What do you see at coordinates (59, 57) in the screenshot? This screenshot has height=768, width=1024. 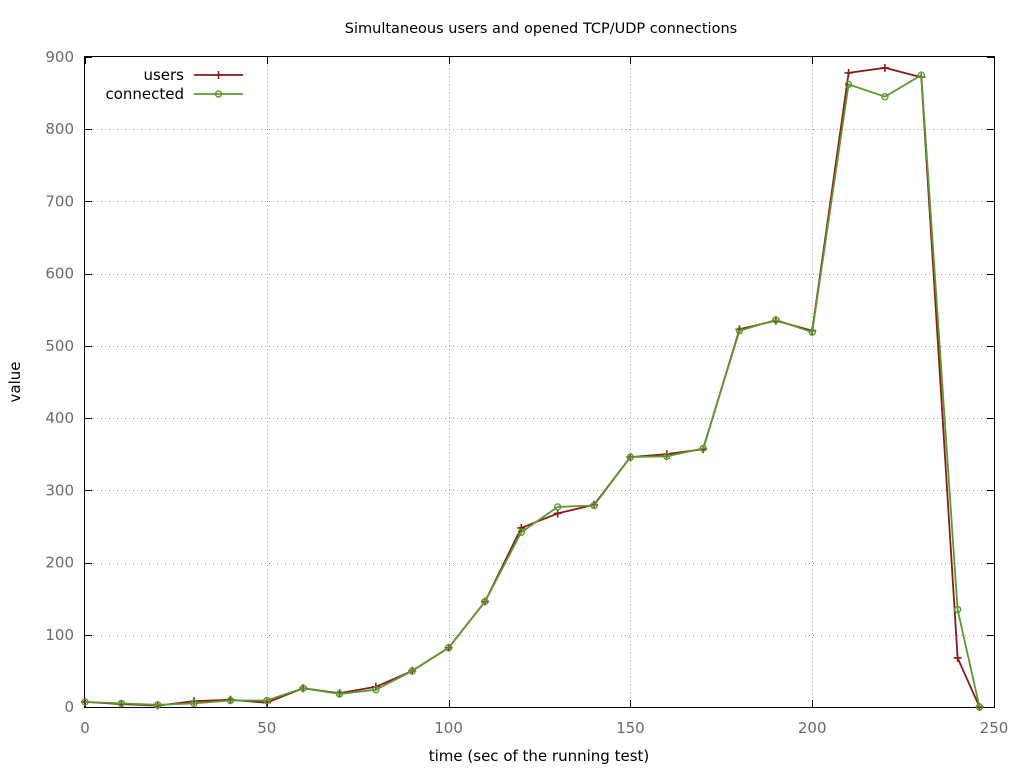 I see `y-tick-label: 900` at bounding box center [59, 57].